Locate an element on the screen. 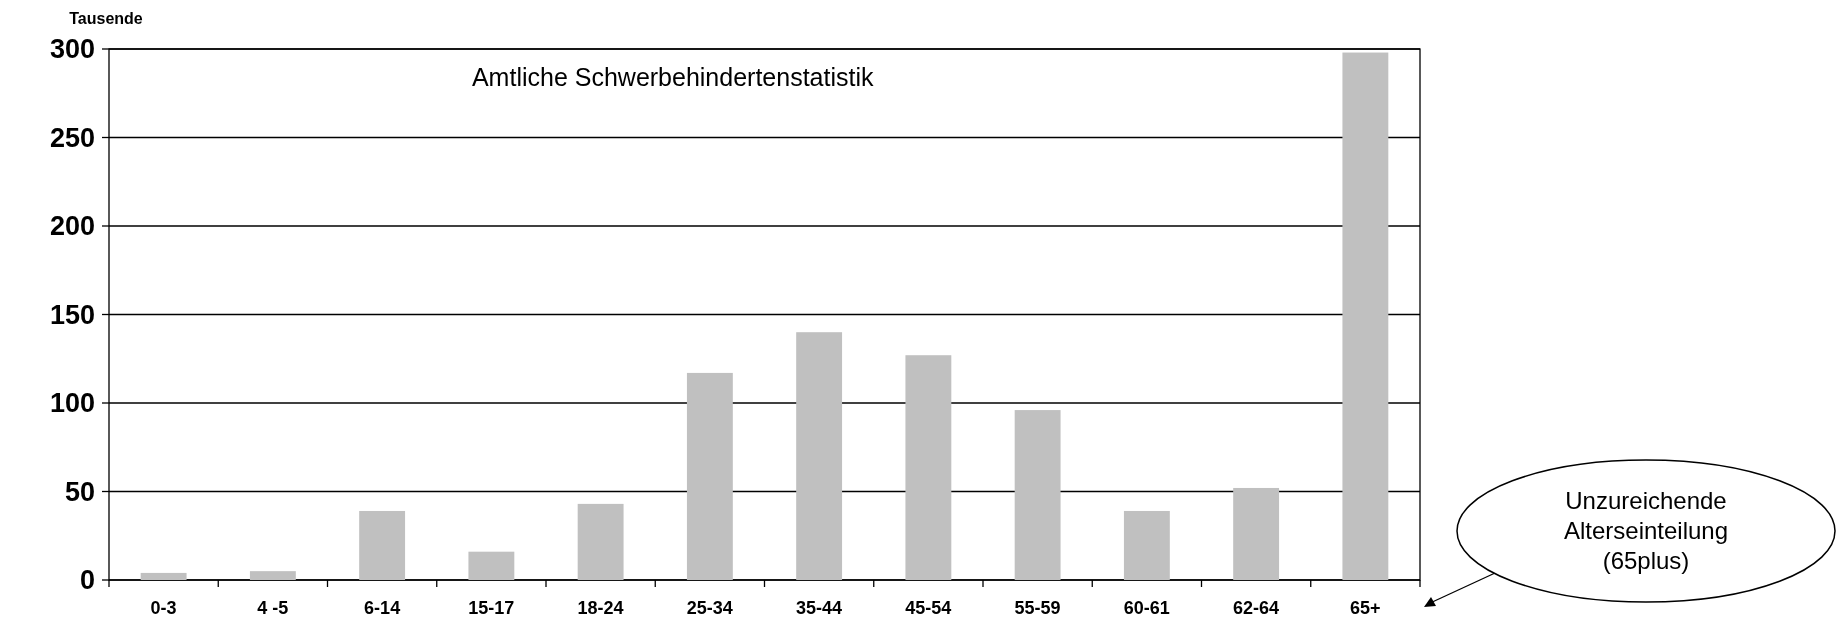 The image size is (1840, 631). y-tick-label: 50 is located at coordinates (79, 491).